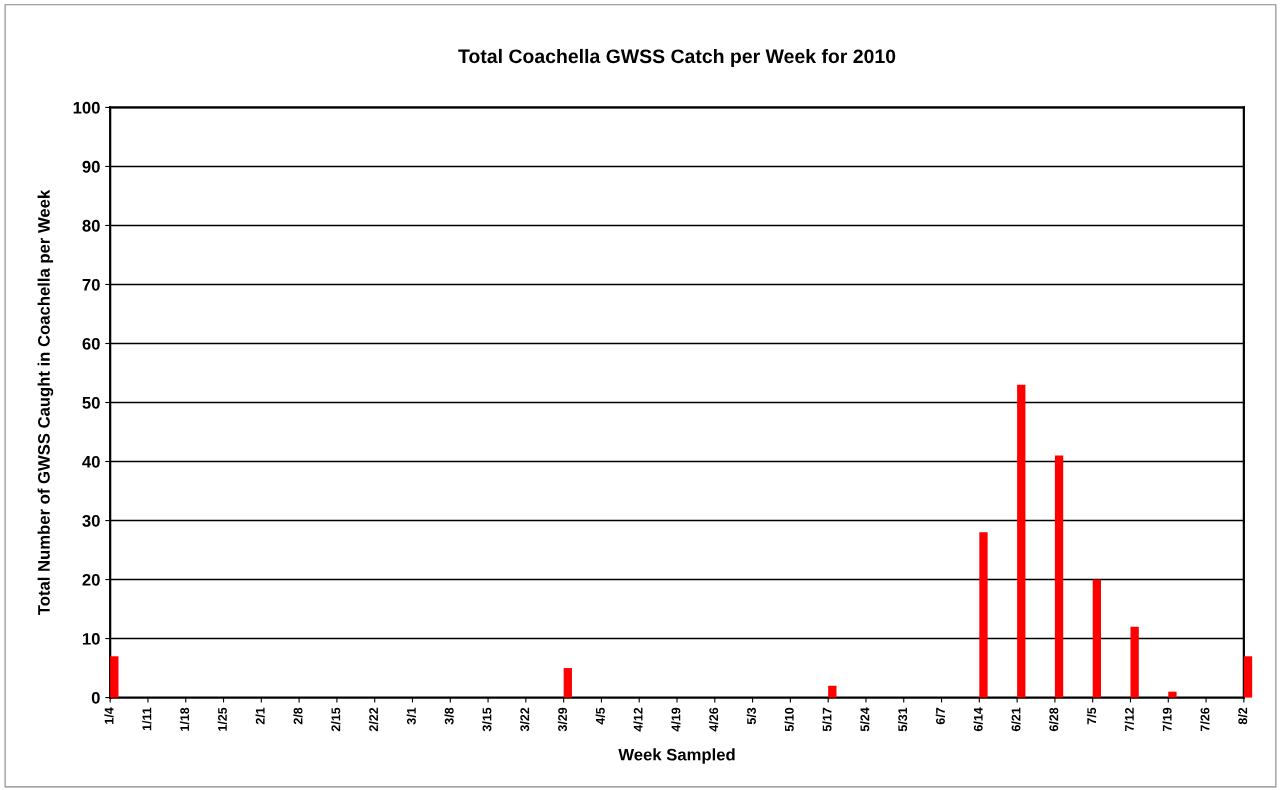 This screenshot has height=790, width=1281. What do you see at coordinates (1243, 716) in the screenshot?
I see `x-tick-label: 8/2` at bounding box center [1243, 716].